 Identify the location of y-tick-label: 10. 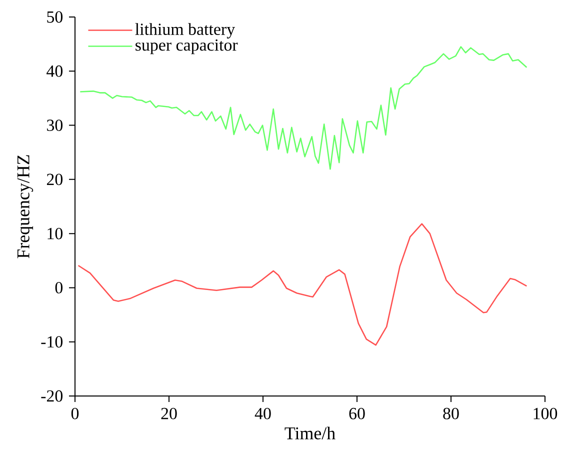
(55, 234).